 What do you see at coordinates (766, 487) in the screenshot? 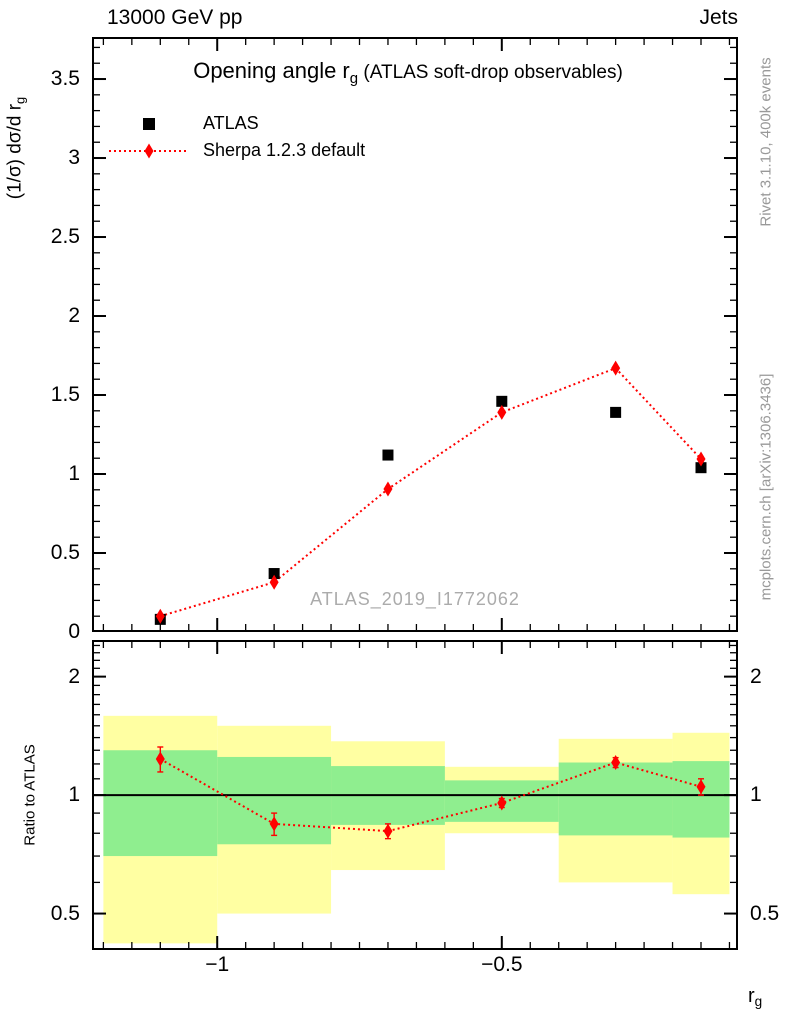
I see `mcplots-arxiv-note: mcplots.cern.ch [arXiv:1306.3436]` at bounding box center [766, 487].